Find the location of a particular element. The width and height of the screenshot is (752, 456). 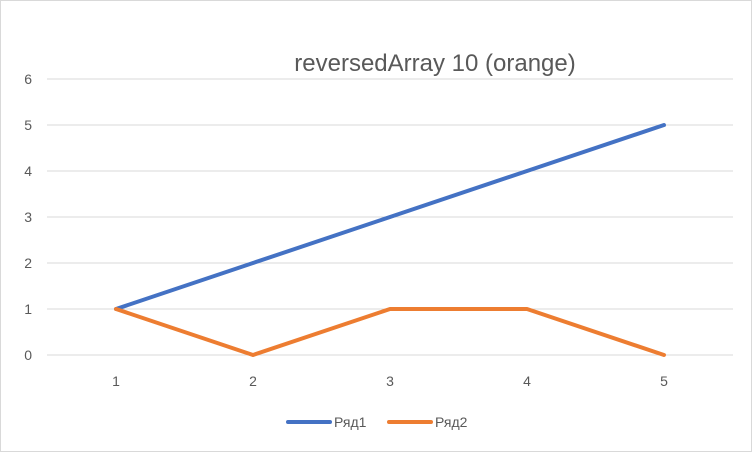

y-tick-label: 3 is located at coordinates (28, 217).